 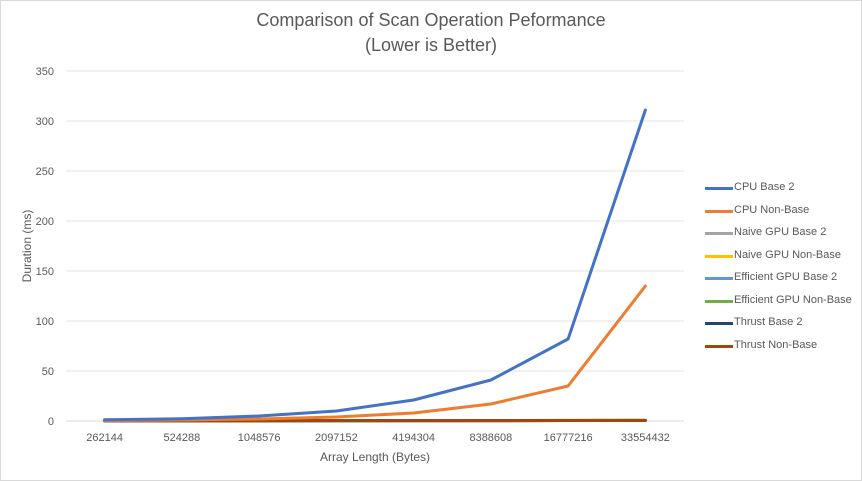 What do you see at coordinates (764, 187) in the screenshot?
I see `legend-label: CPU Base 2` at bounding box center [764, 187].